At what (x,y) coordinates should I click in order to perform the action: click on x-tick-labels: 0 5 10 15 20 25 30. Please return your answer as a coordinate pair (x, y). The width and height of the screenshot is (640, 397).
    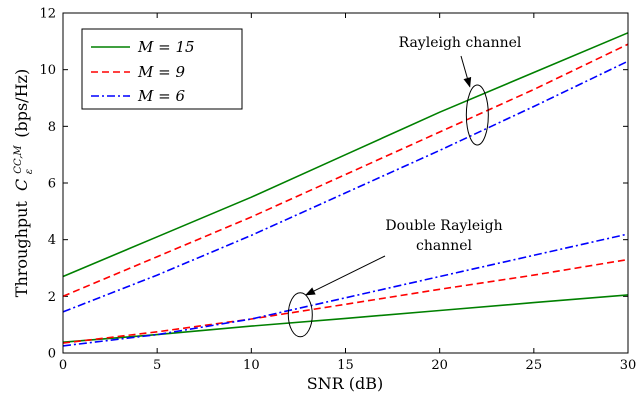
    Looking at the image, I should click on (347, 365).